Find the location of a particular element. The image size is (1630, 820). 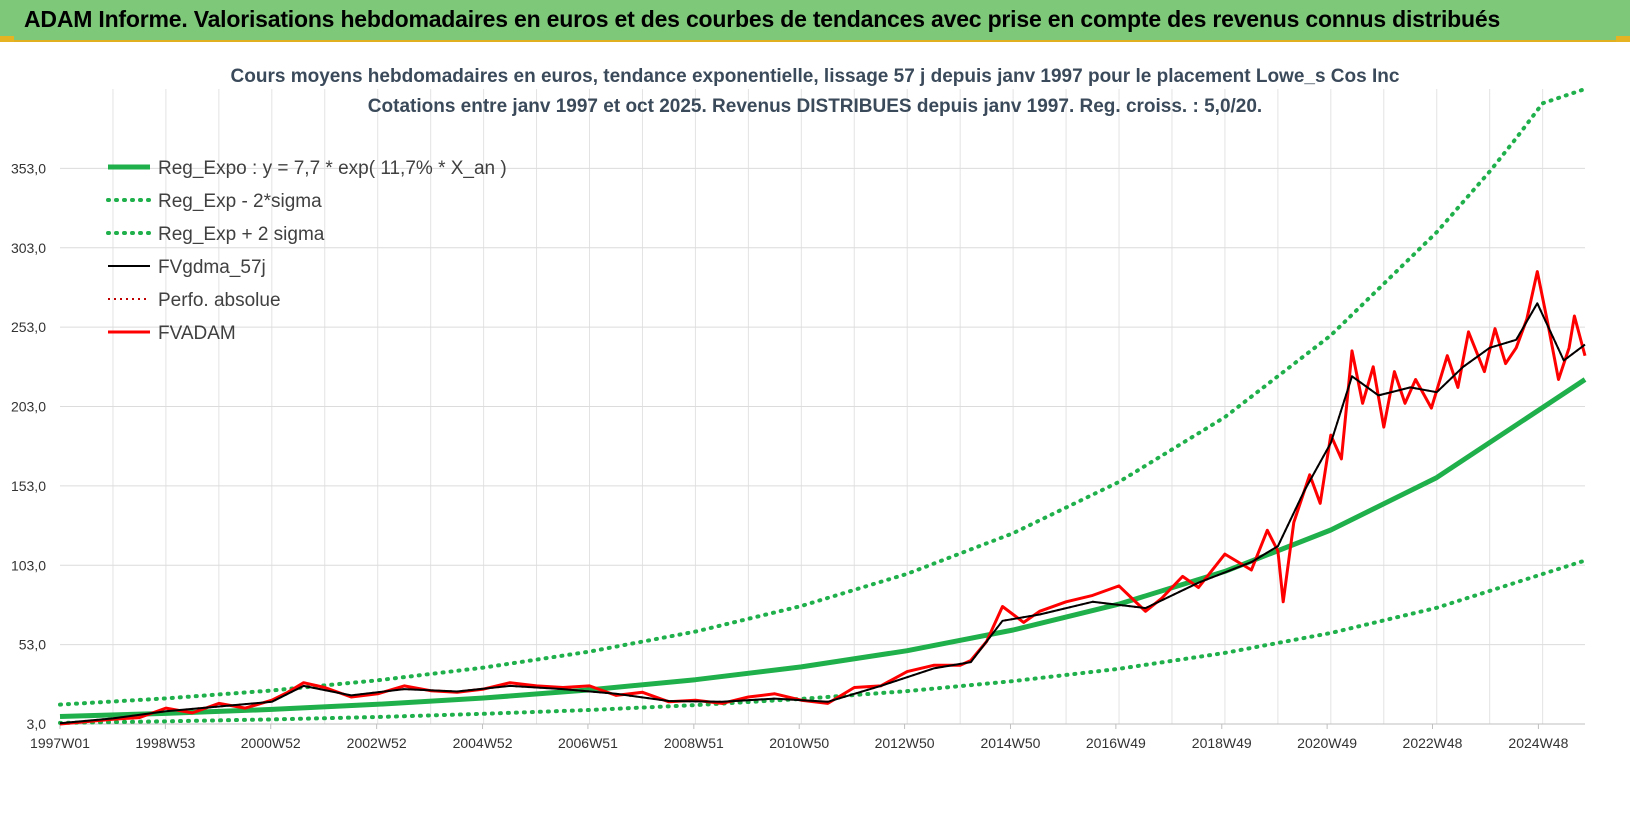

x-tick-label: 2016W49 is located at coordinates (1116, 743).